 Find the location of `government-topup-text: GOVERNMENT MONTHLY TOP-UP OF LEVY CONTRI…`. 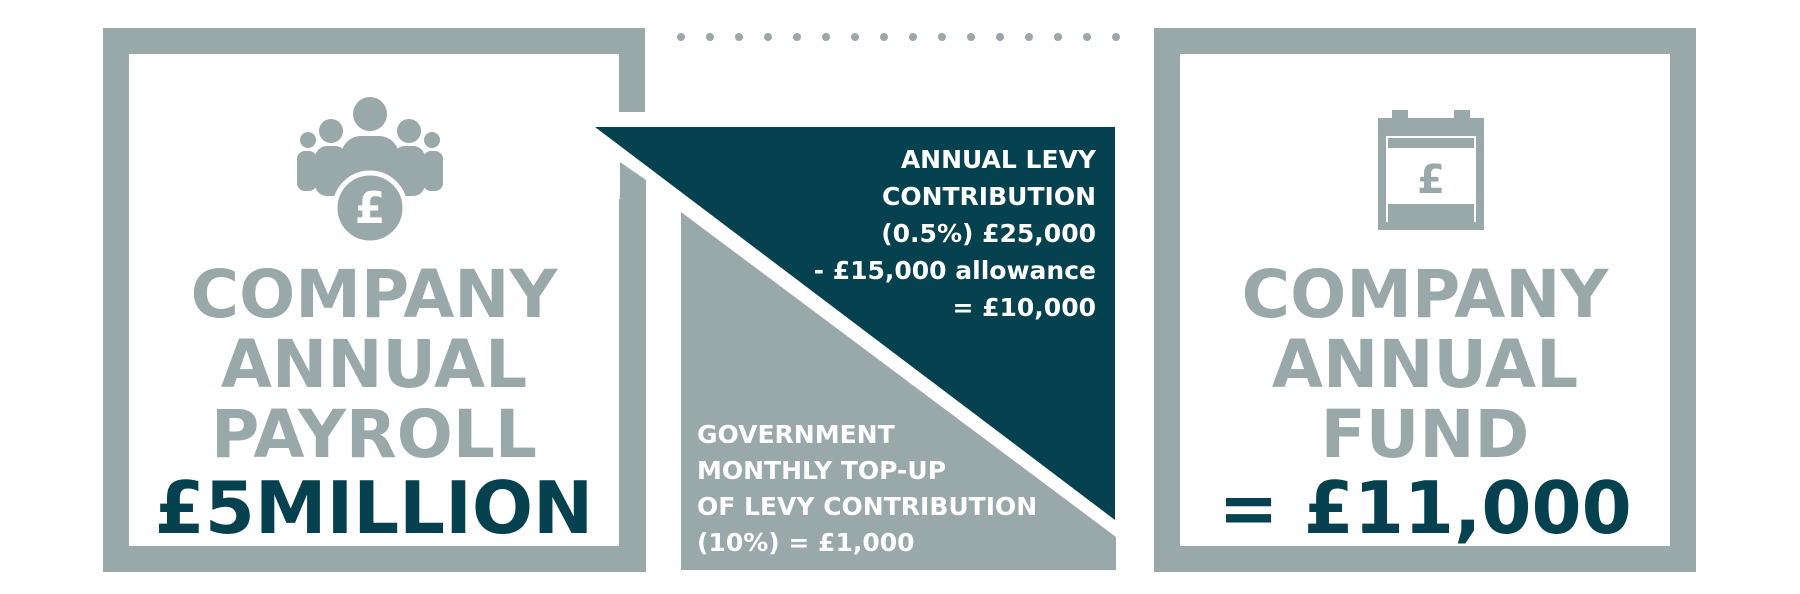

government-topup-text: GOVERNMENT MONTHLY TOP-UP OF LEVY CONTRI… is located at coordinates (867, 489).